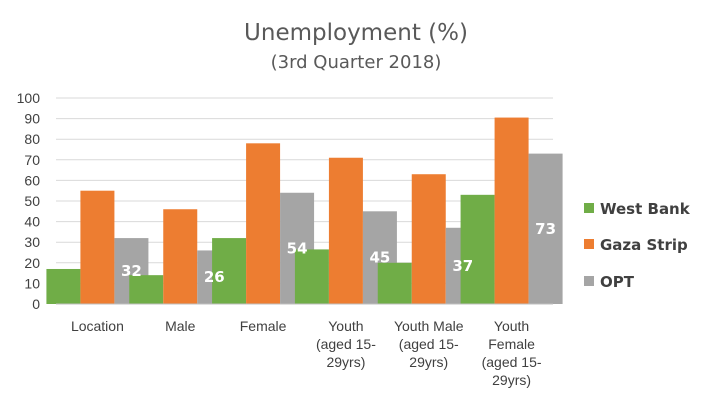  I want to click on legend: West Bank Gaza Strip OPT, so click(637, 245).